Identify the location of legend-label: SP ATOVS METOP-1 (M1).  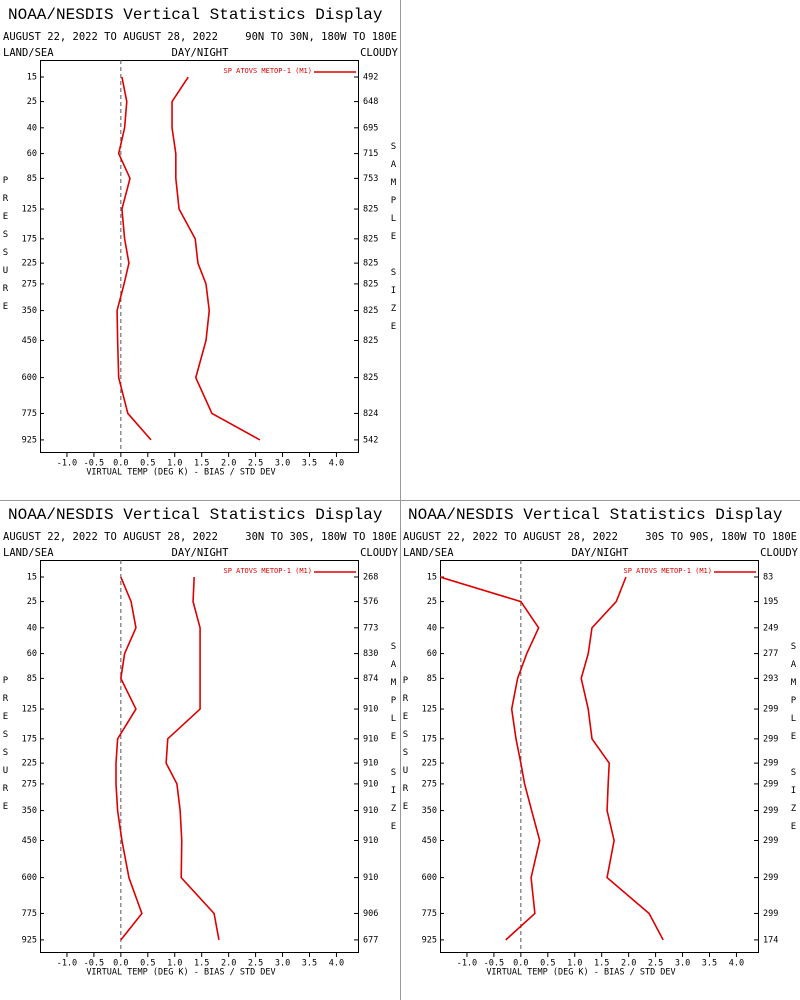
(267, 571).